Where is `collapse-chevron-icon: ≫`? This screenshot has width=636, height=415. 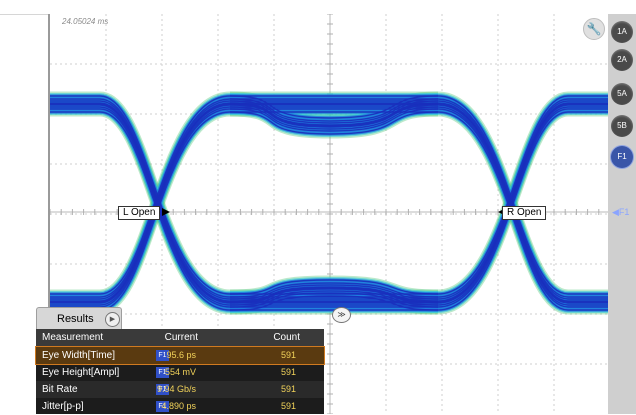
collapse-chevron-icon: ≫ is located at coordinates (341, 315).